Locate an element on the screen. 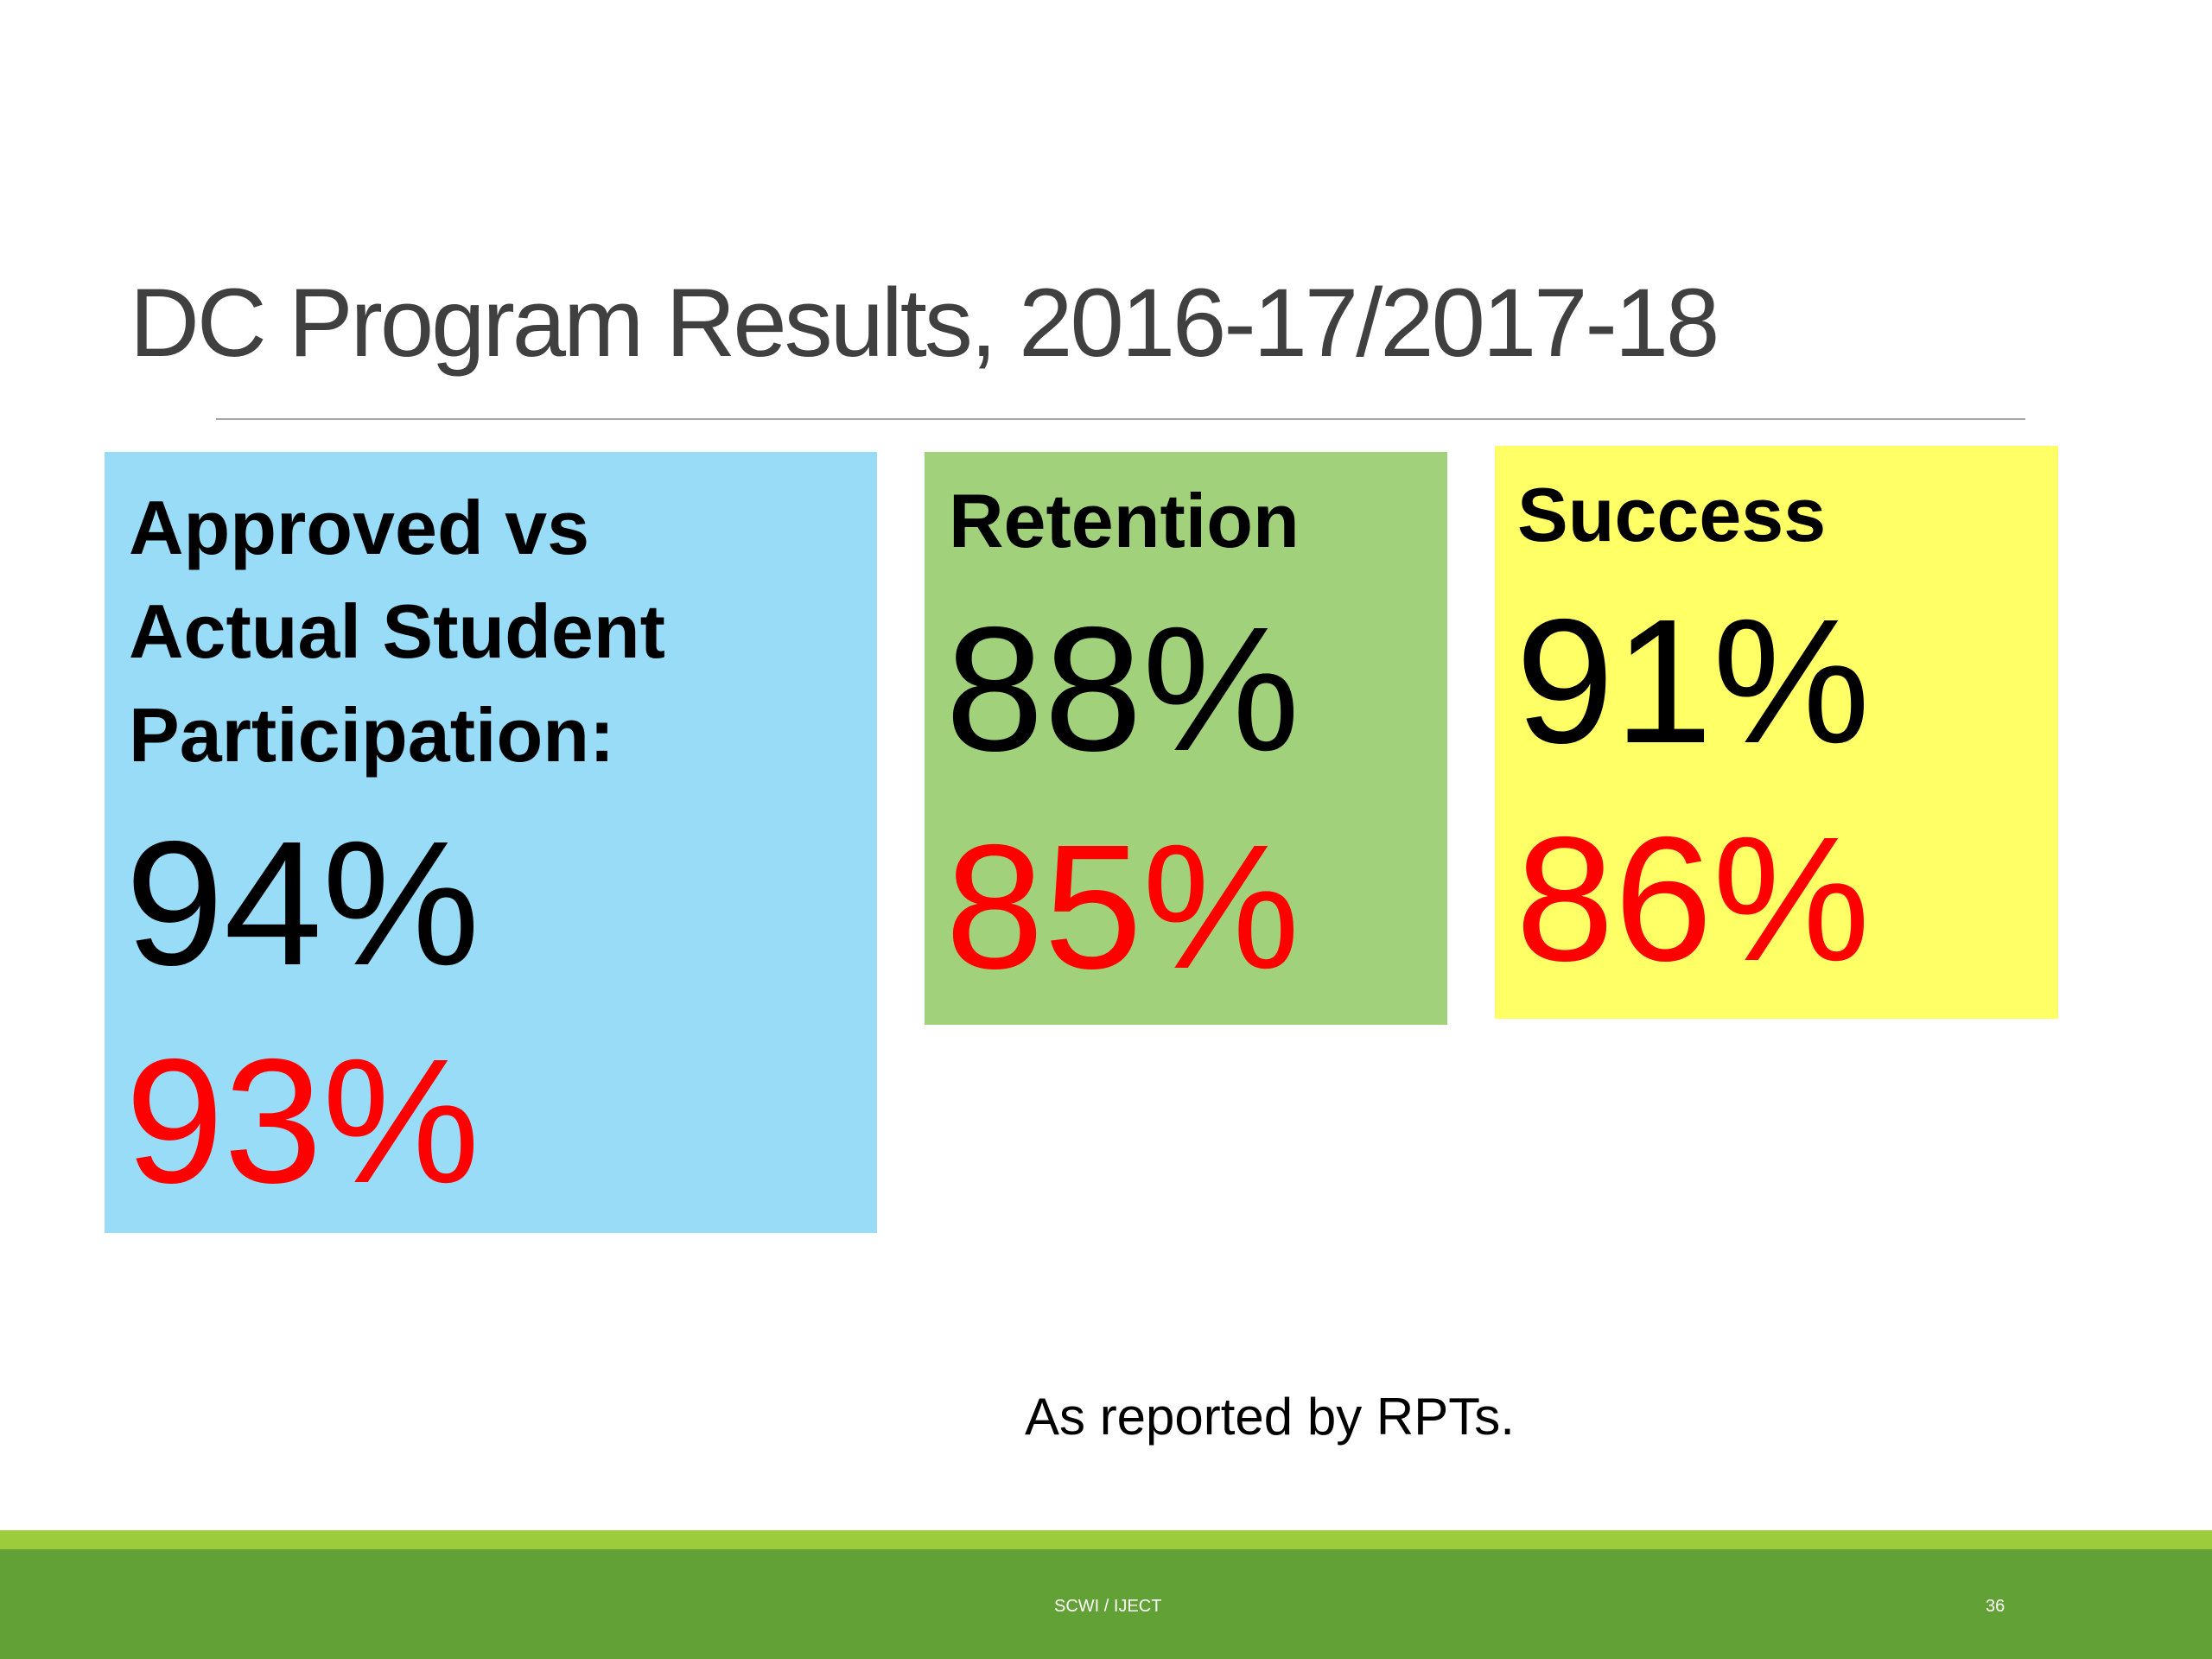  participation-approved-value: 94% is located at coordinates (302, 903).